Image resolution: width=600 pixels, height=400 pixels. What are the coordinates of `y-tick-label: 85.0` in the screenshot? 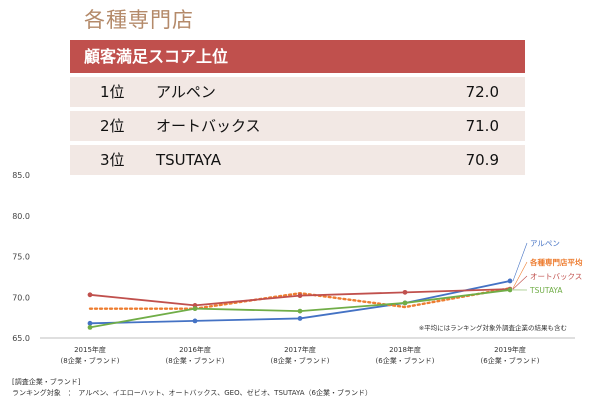 It's located at (21, 175).